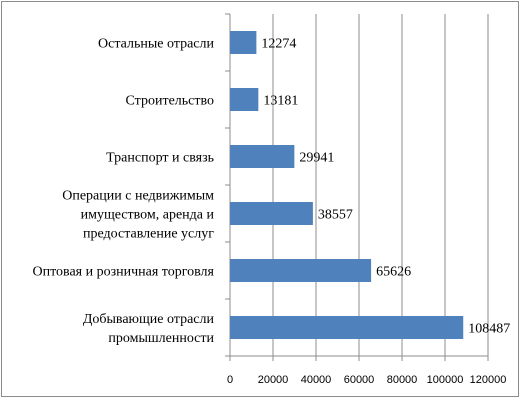 The width and height of the screenshot is (522, 400). Describe the element at coordinates (335, 215) in the screenshot. I see `data-label: 38557` at that location.